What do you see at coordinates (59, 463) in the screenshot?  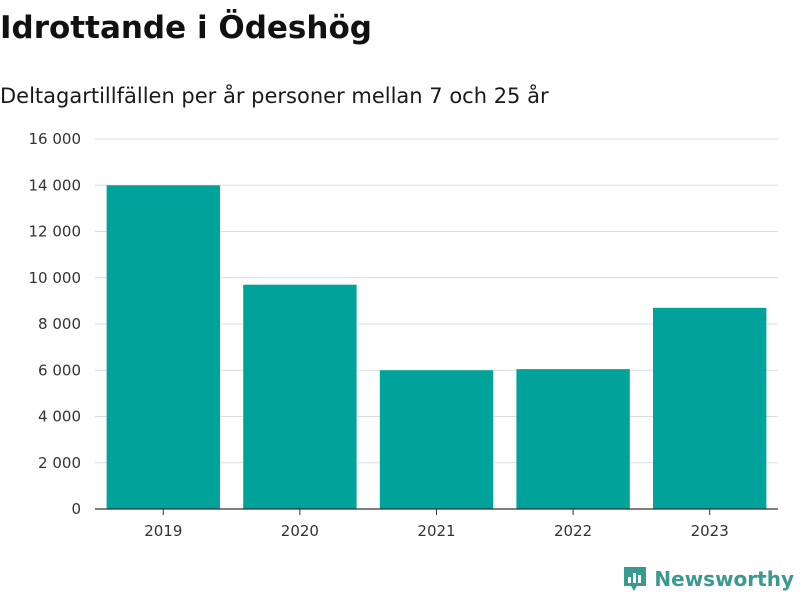 I see `y-tick-label: 2 000` at bounding box center [59, 463].